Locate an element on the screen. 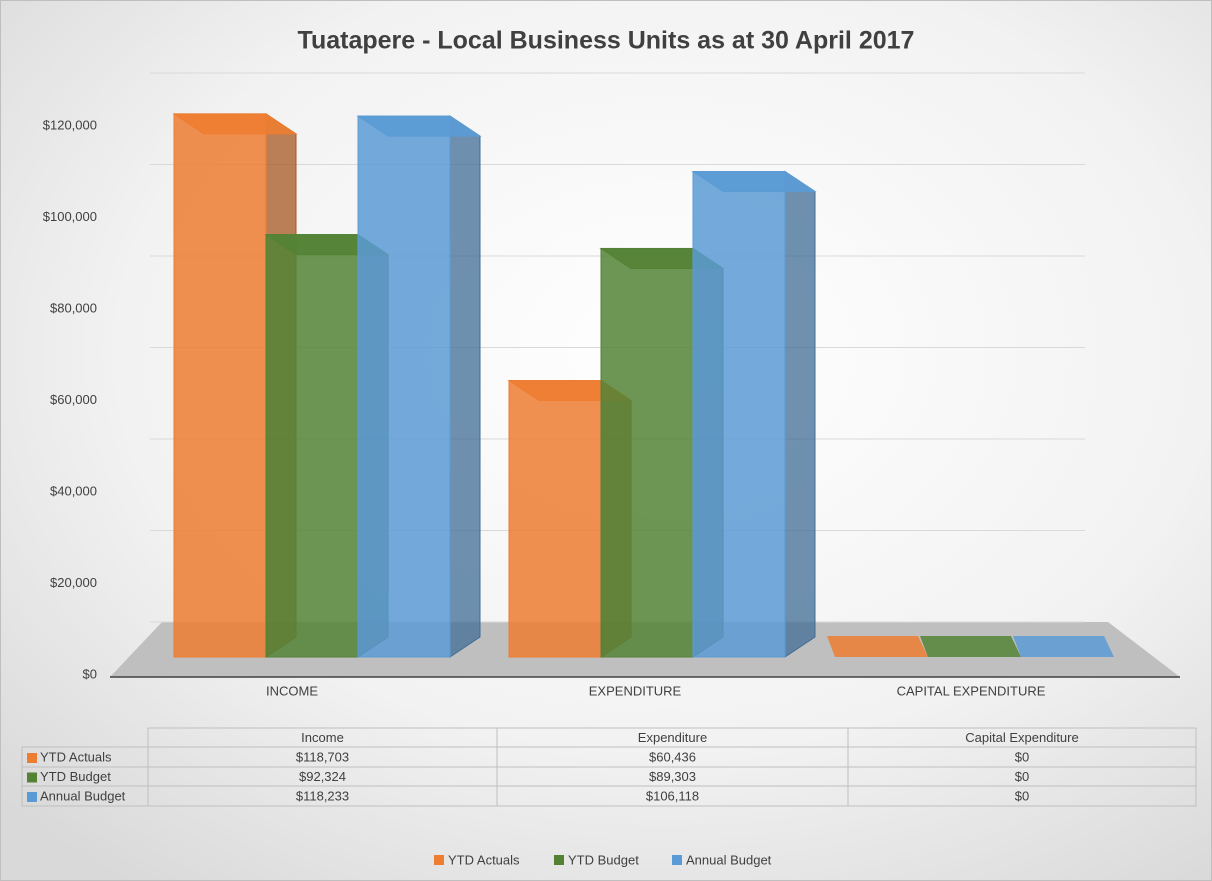 The width and height of the screenshot is (1212, 881). table-cell: $106,118 is located at coordinates (672, 795).